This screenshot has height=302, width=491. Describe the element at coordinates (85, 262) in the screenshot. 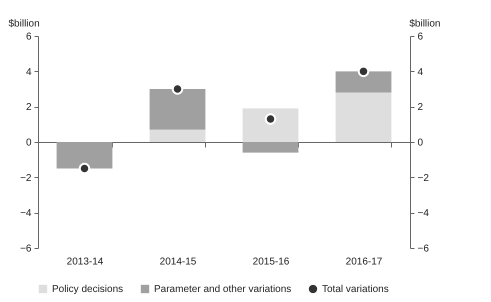

I see `x-tick-label: 2013-14` at that location.